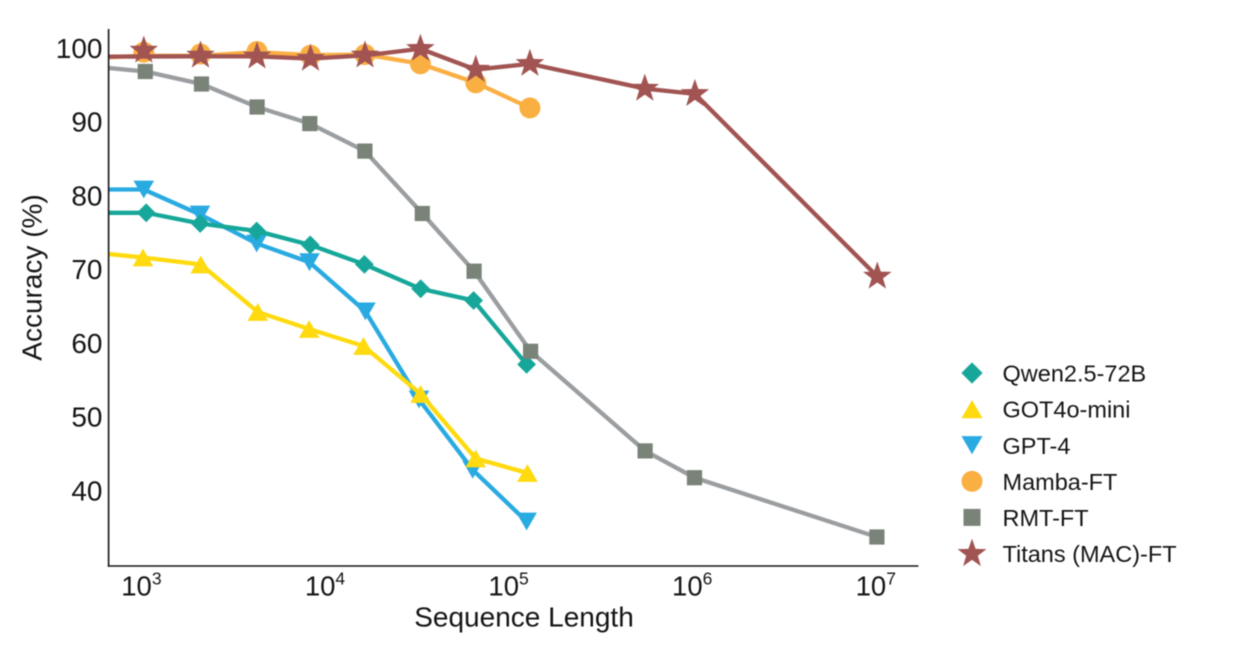 The image size is (1250, 658). What do you see at coordinates (86, 196) in the screenshot?
I see `svg-text: 80` at bounding box center [86, 196].